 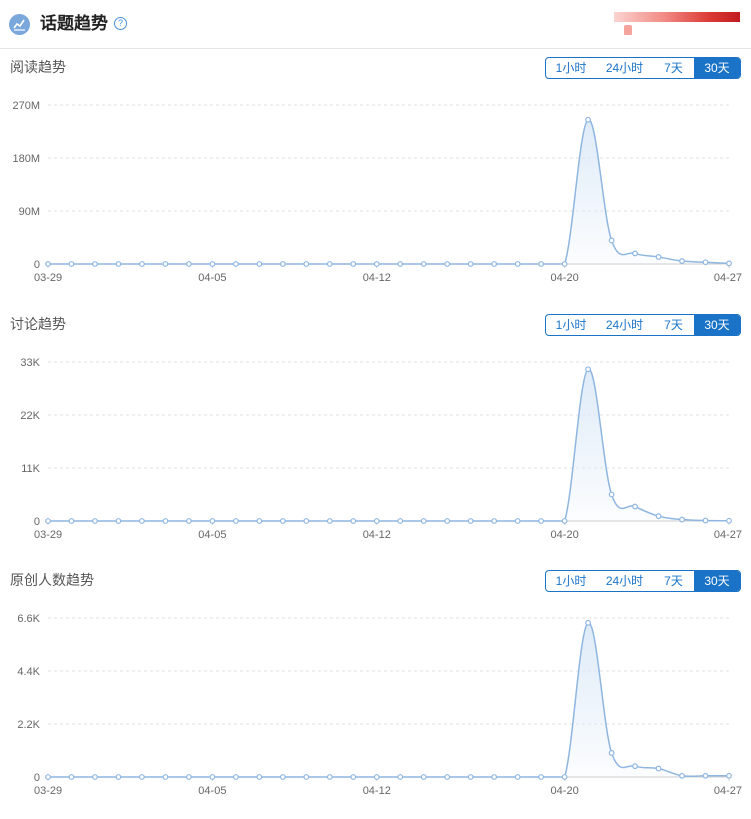 I want to click on question-circle-icon: ?, so click(x=120, y=23).